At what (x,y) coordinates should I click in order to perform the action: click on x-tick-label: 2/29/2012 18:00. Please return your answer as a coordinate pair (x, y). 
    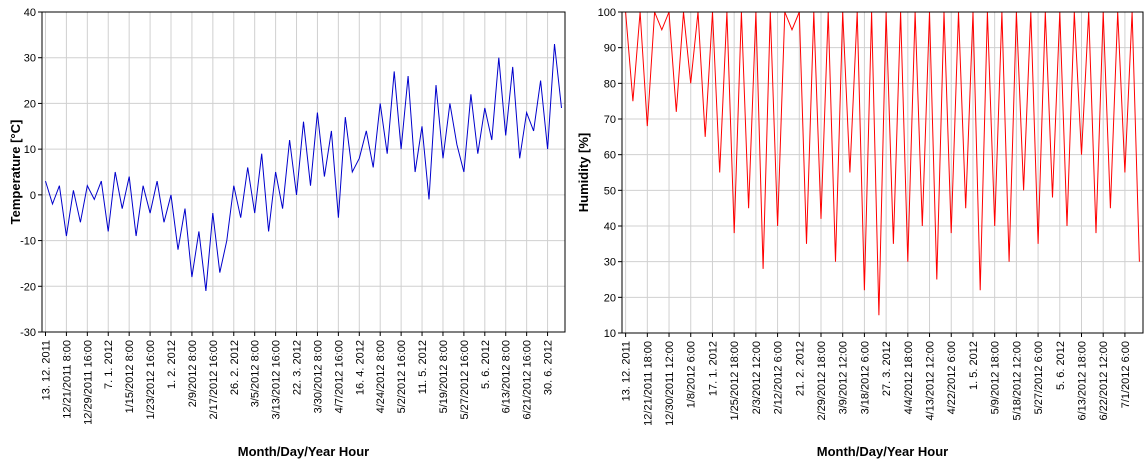
    Looking at the image, I should click on (822, 381).